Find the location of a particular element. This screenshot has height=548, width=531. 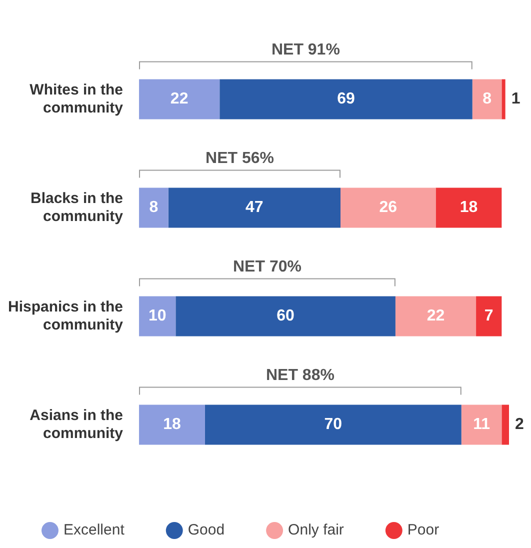

data-label: 2 is located at coordinates (519, 425).